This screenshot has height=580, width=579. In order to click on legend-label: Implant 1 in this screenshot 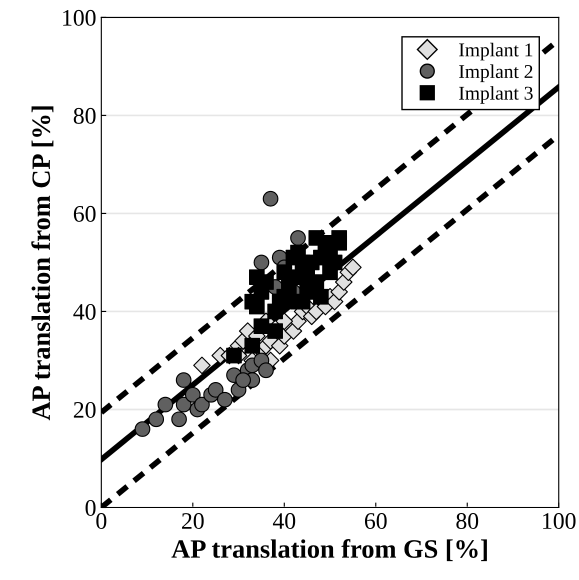, I will do `click(495, 51)`.